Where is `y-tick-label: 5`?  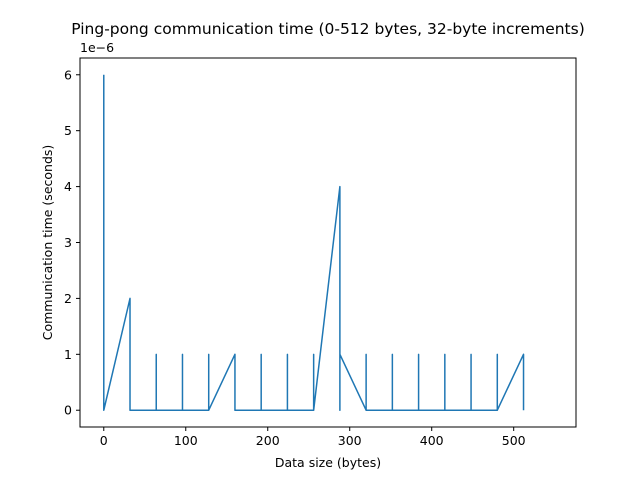 y-tick-label: 5 is located at coordinates (68, 130).